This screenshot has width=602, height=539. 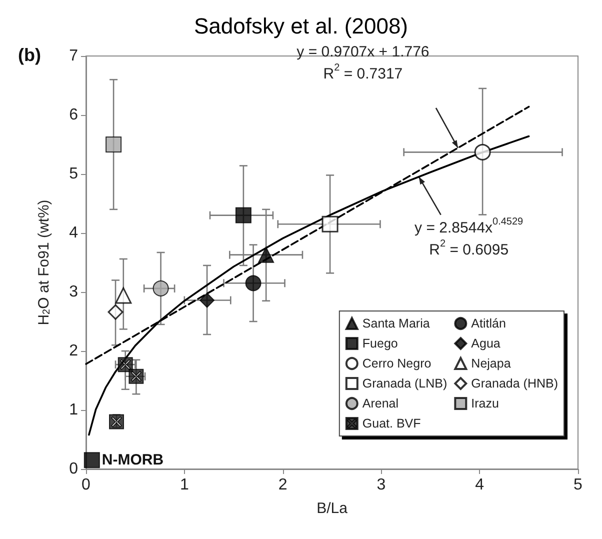 What do you see at coordinates (488, 323) in the screenshot?
I see `legend-label: Atitlán` at bounding box center [488, 323].